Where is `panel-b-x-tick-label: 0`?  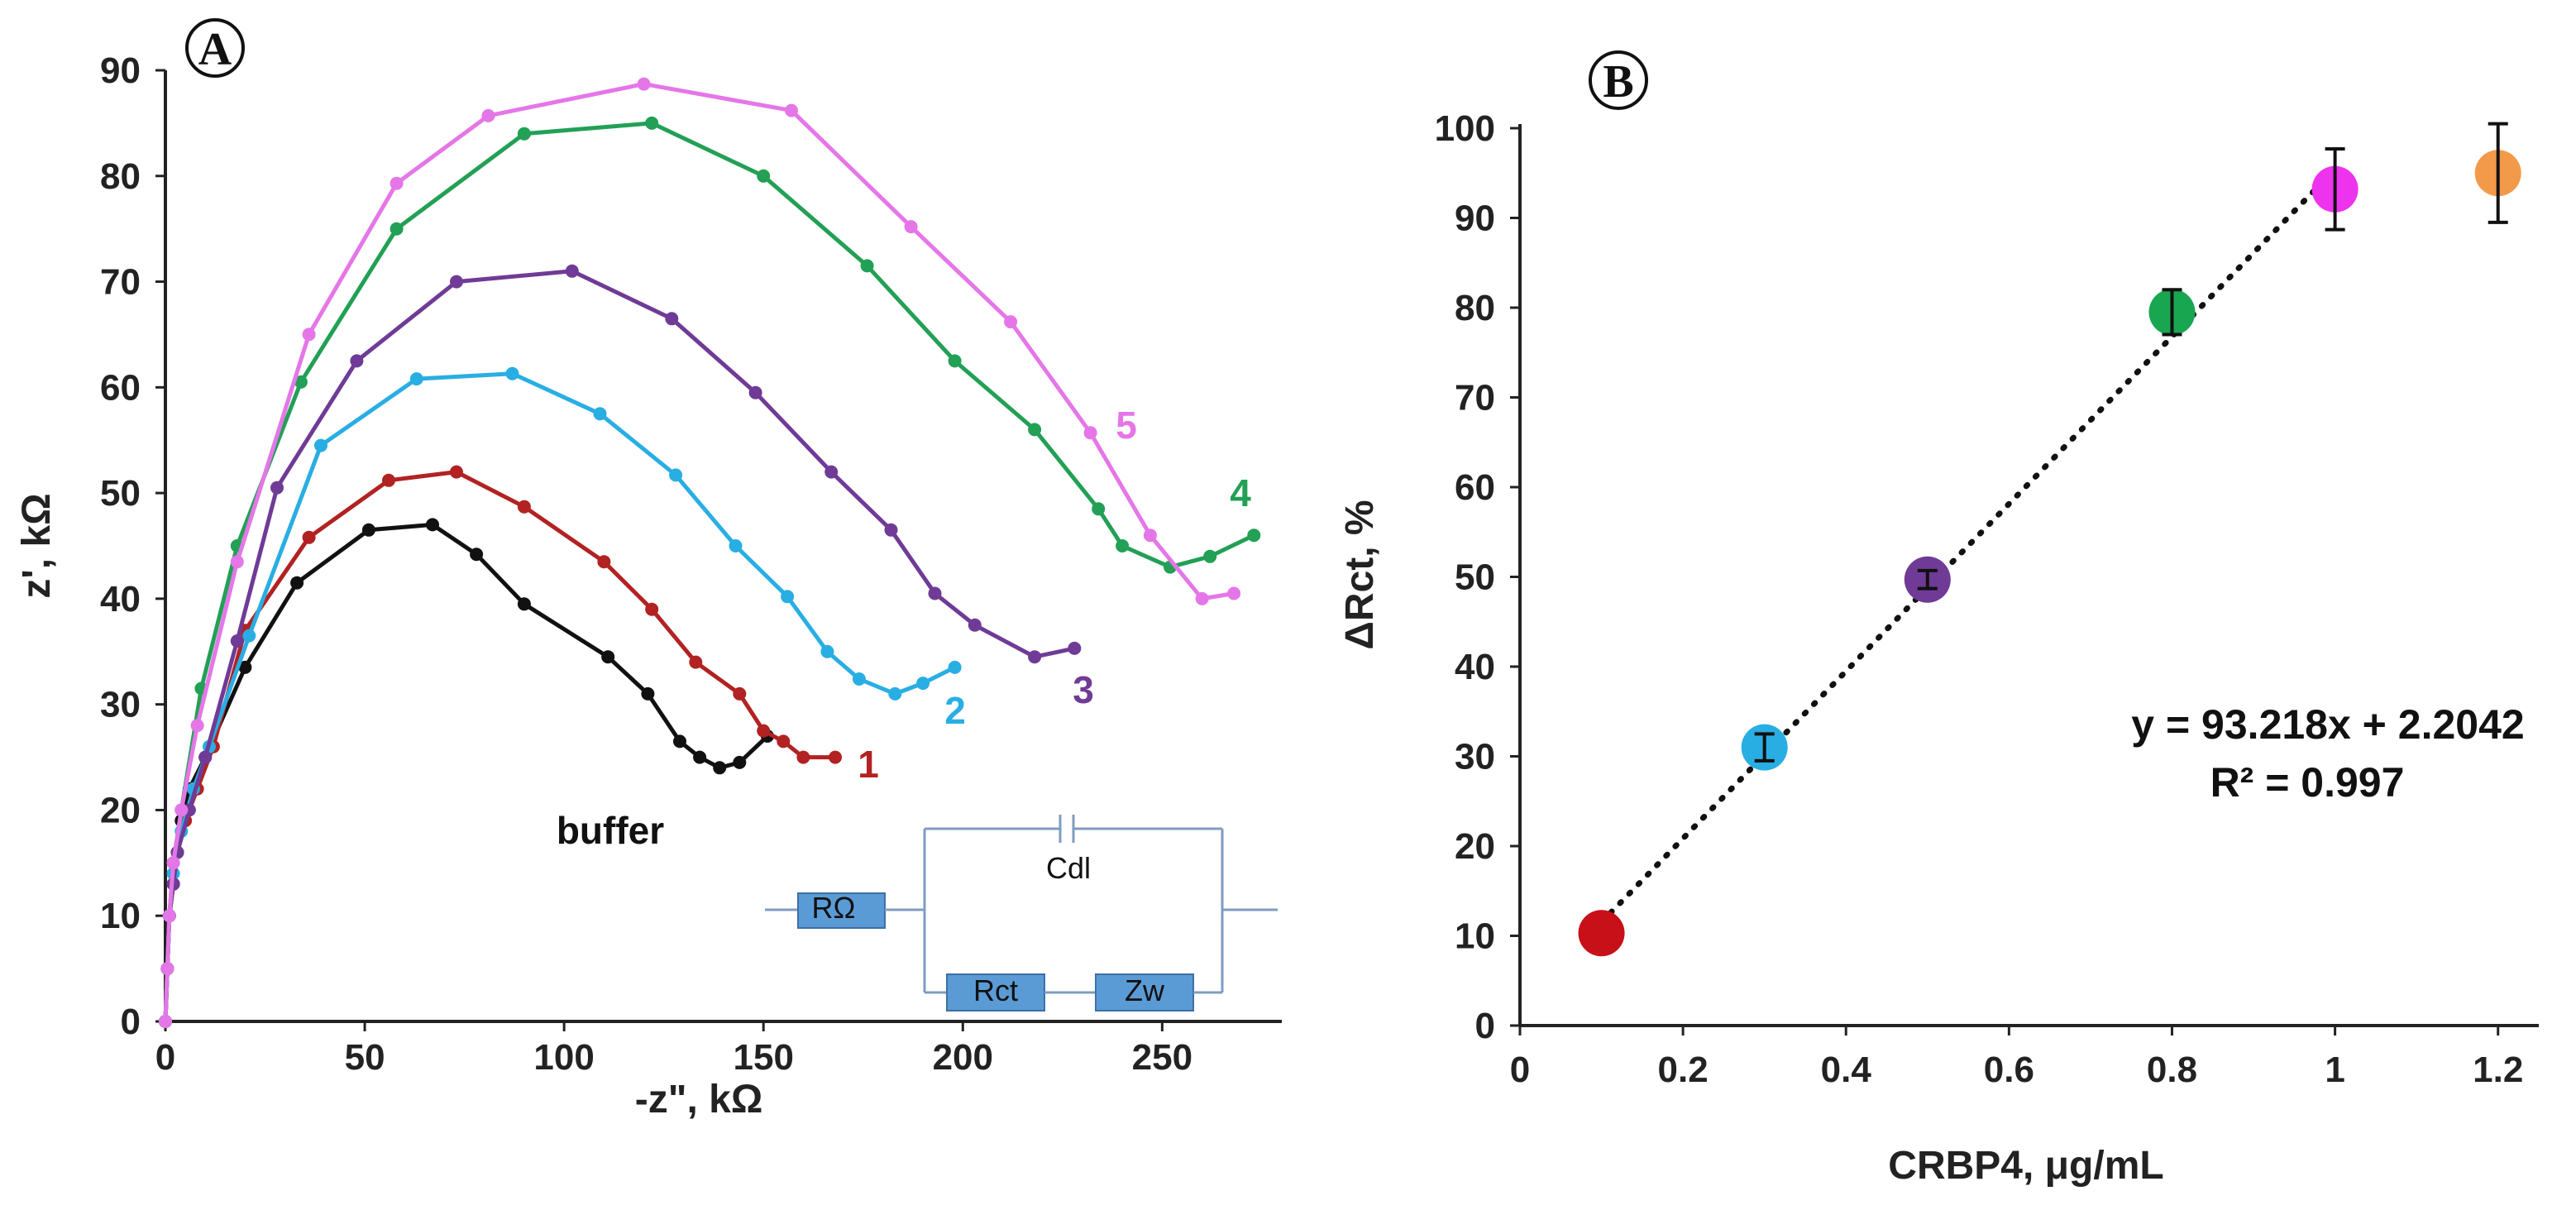
panel-b-x-tick-label: 0 is located at coordinates (1520, 1070).